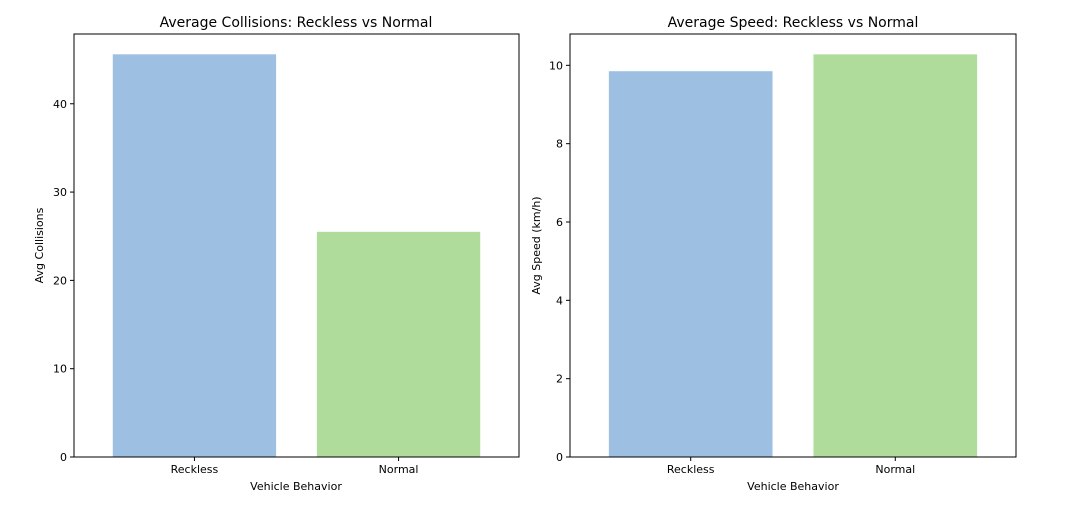  I want to click on chart-title: Average Speed: Reckless vs Normal, so click(793, 23).